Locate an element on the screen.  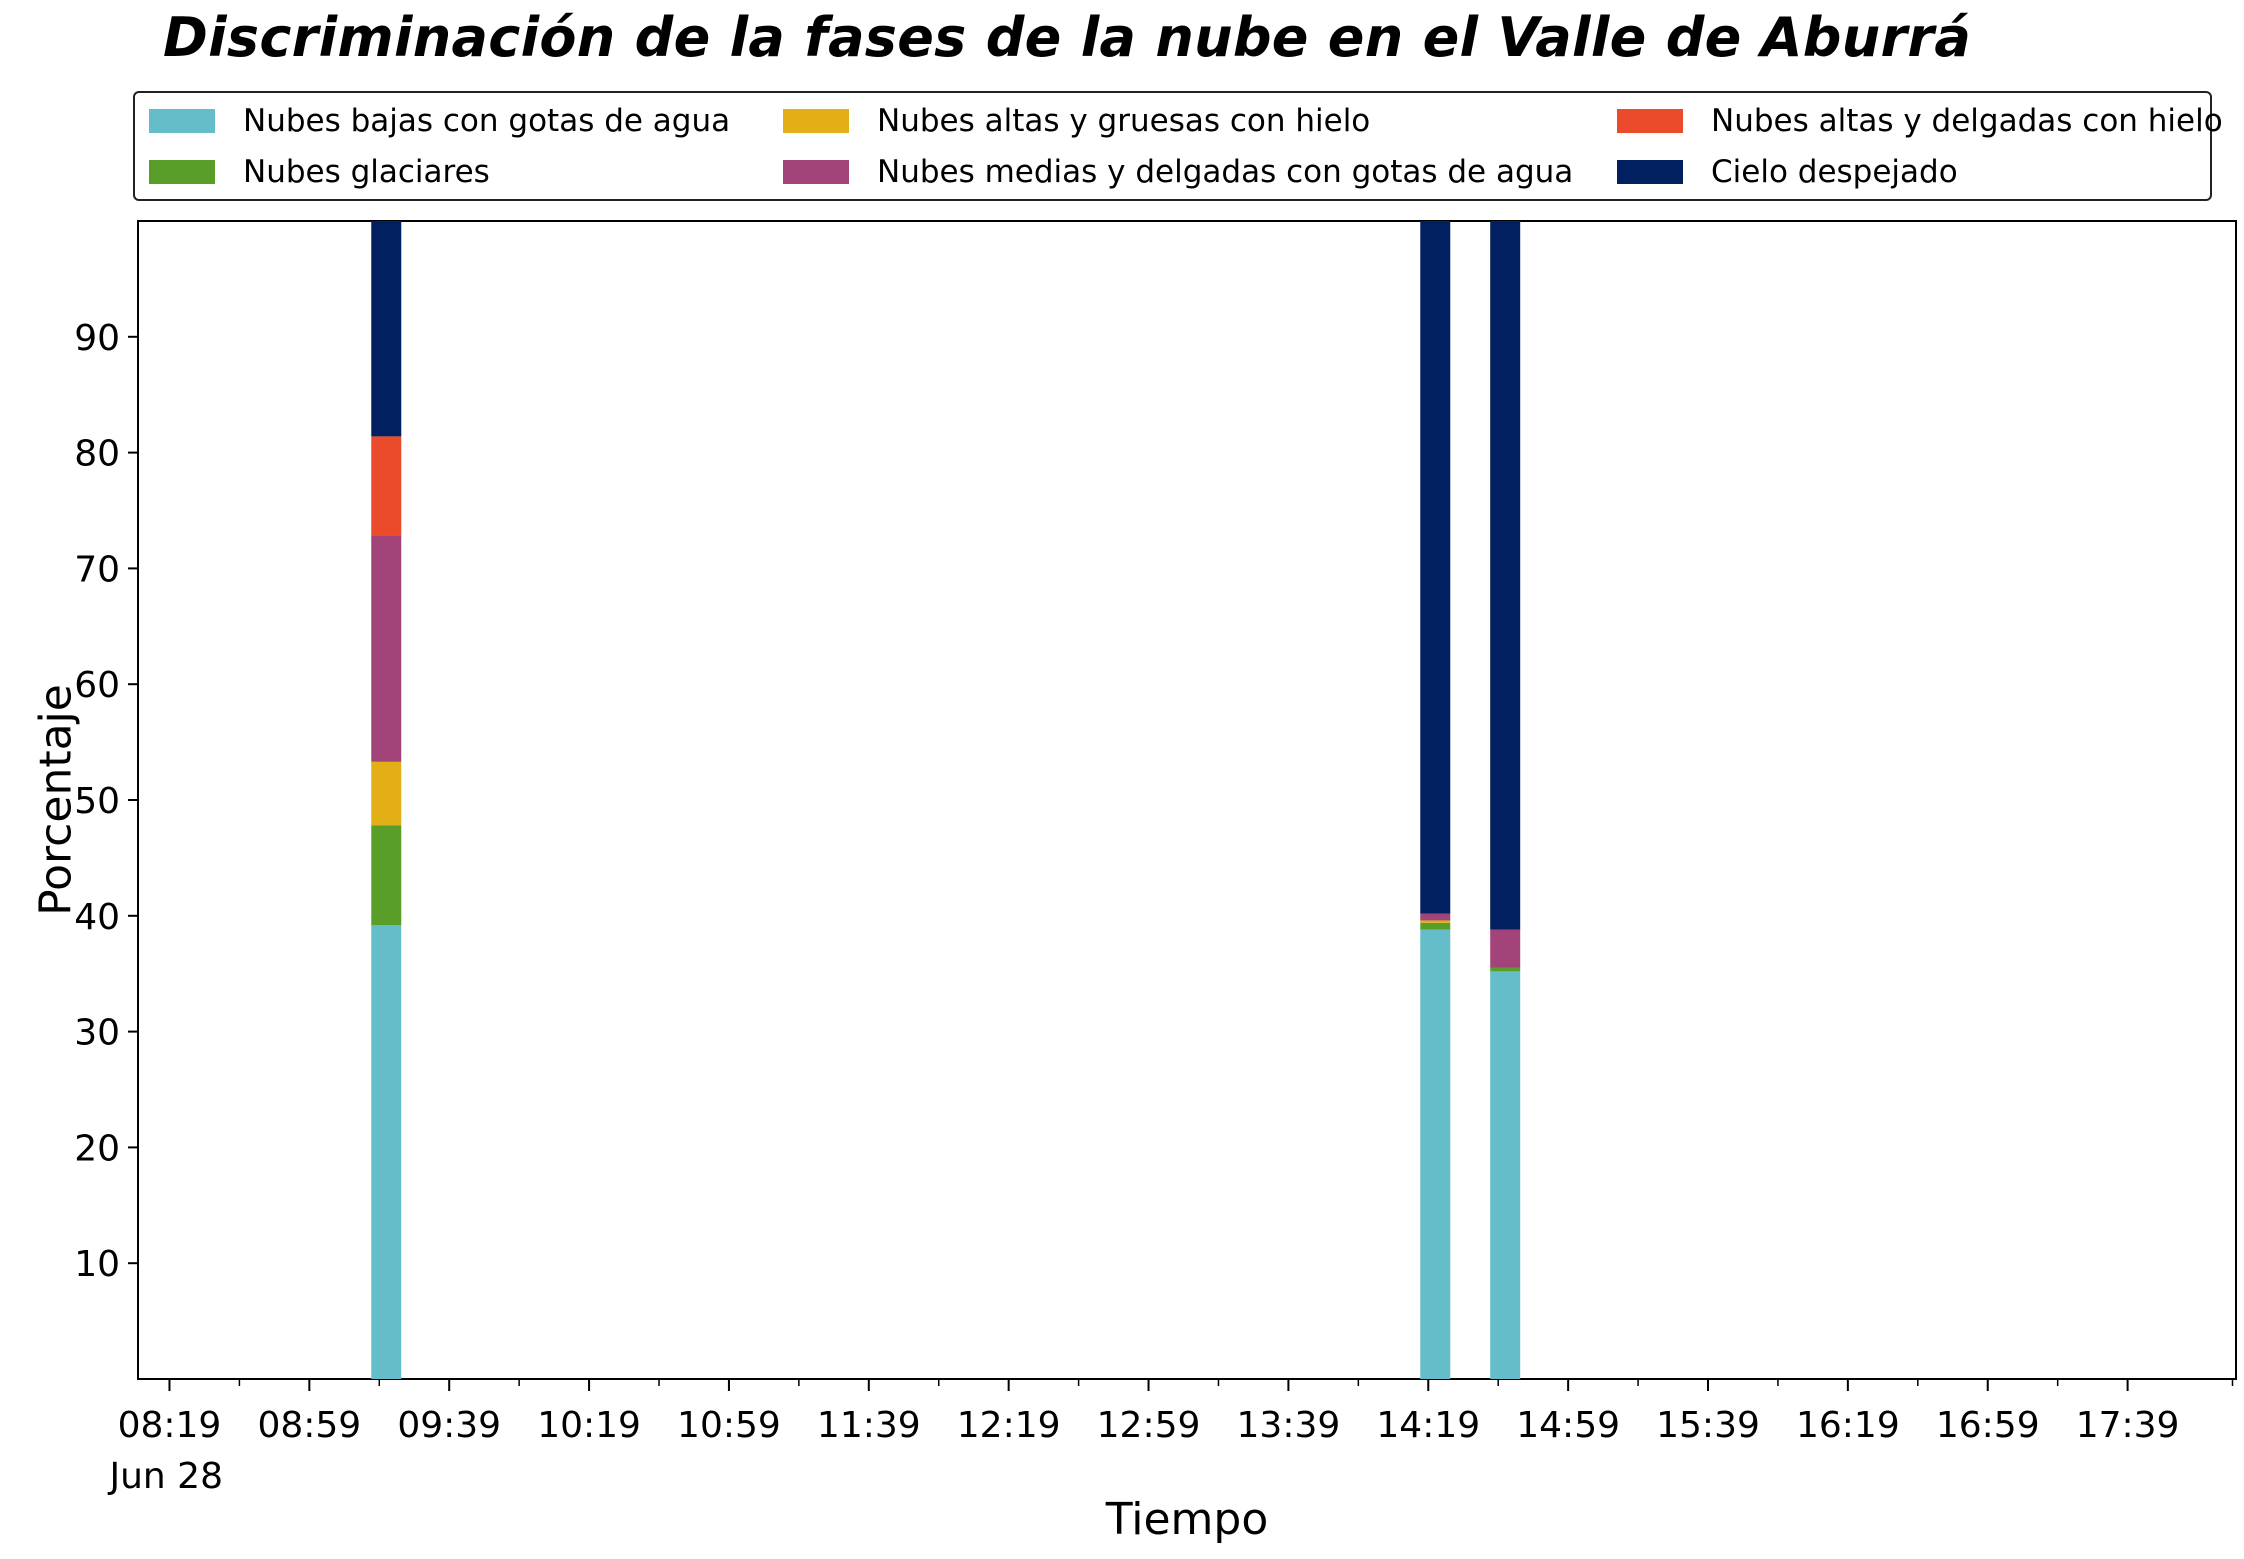
x-tick-label-13: 16:59 is located at coordinates (1988, 1425).